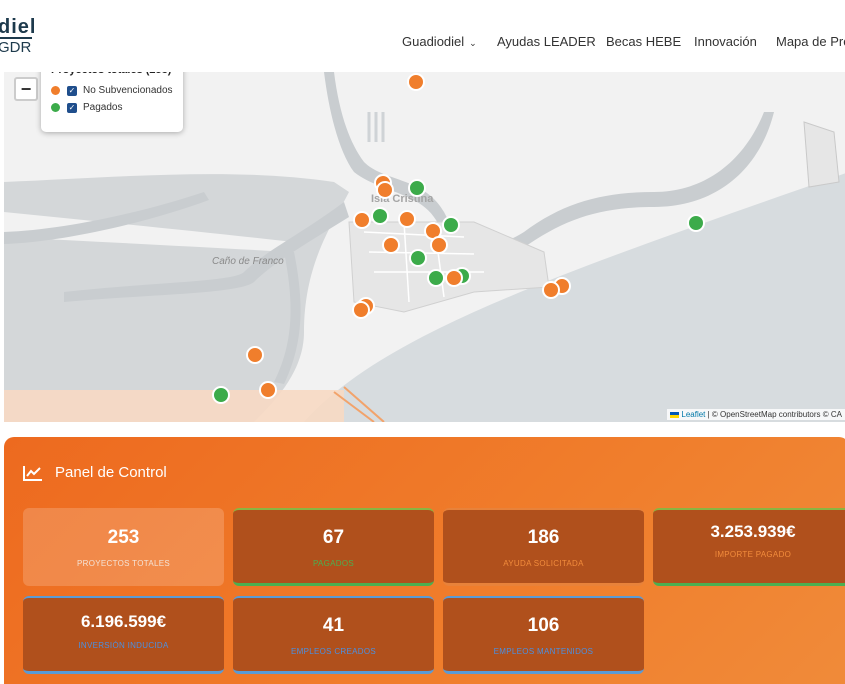 This screenshot has width=845, height=684. What do you see at coordinates (123, 537) in the screenshot?
I see `stat-value: 253` at bounding box center [123, 537].